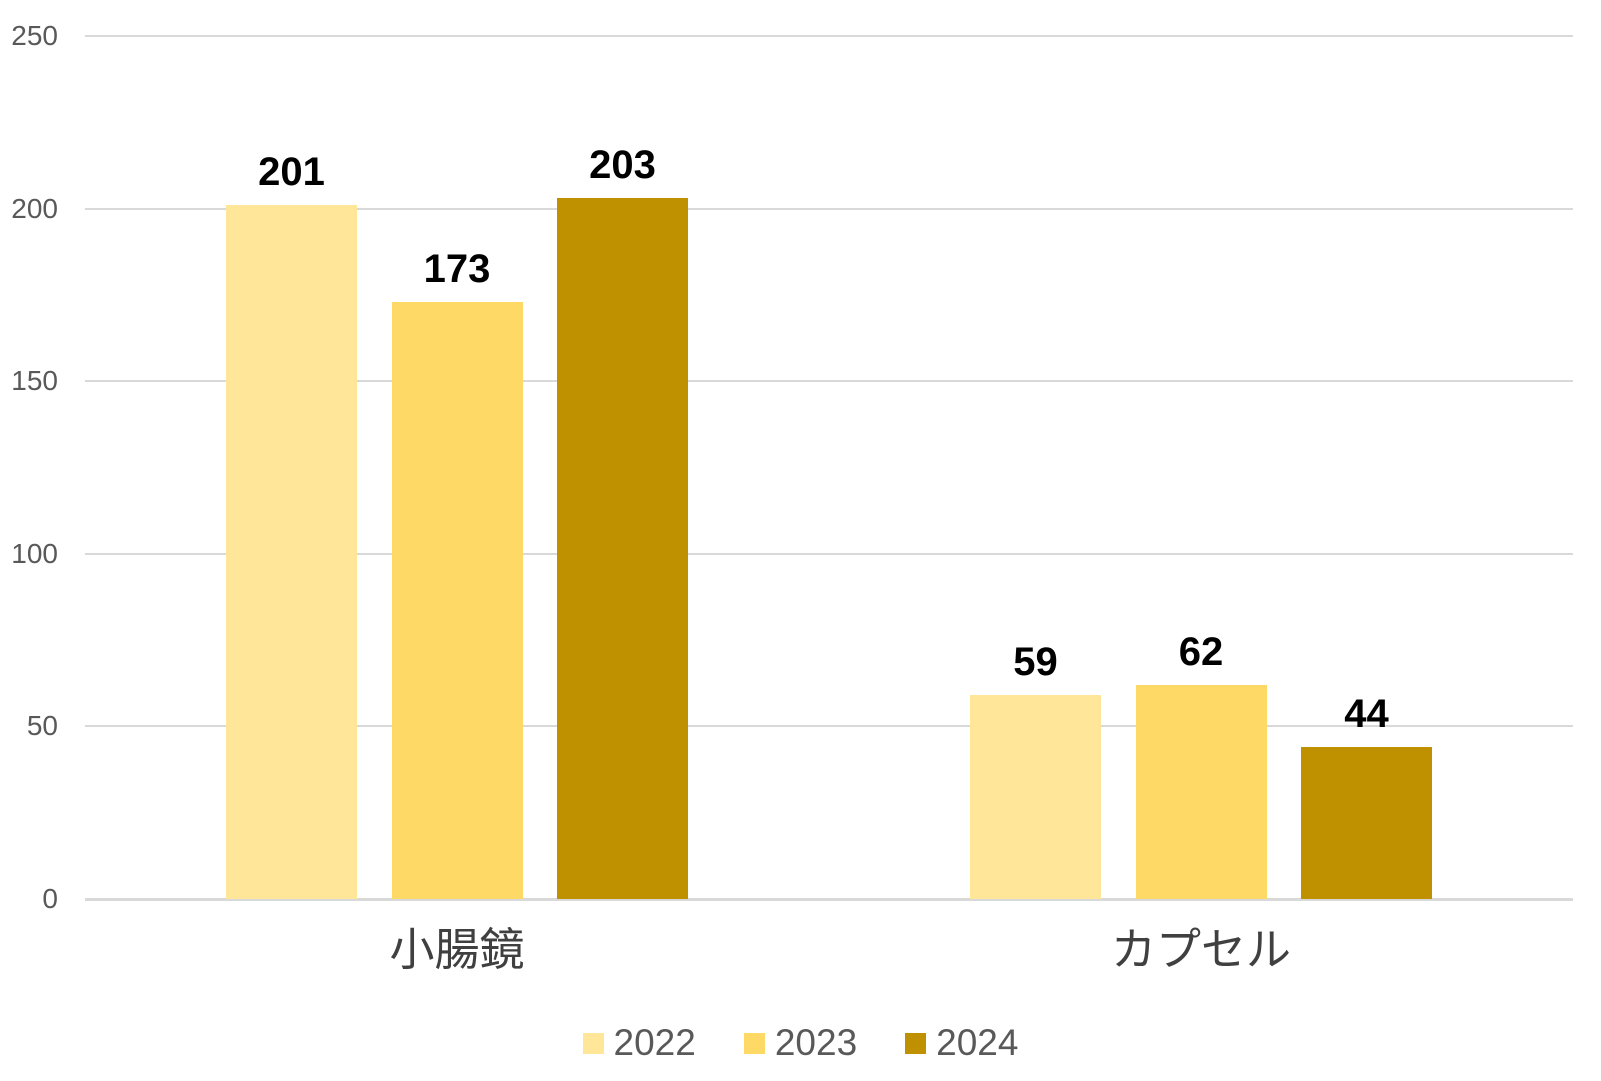  I want to click on legend-swatch-2022, so click(593, 1043).